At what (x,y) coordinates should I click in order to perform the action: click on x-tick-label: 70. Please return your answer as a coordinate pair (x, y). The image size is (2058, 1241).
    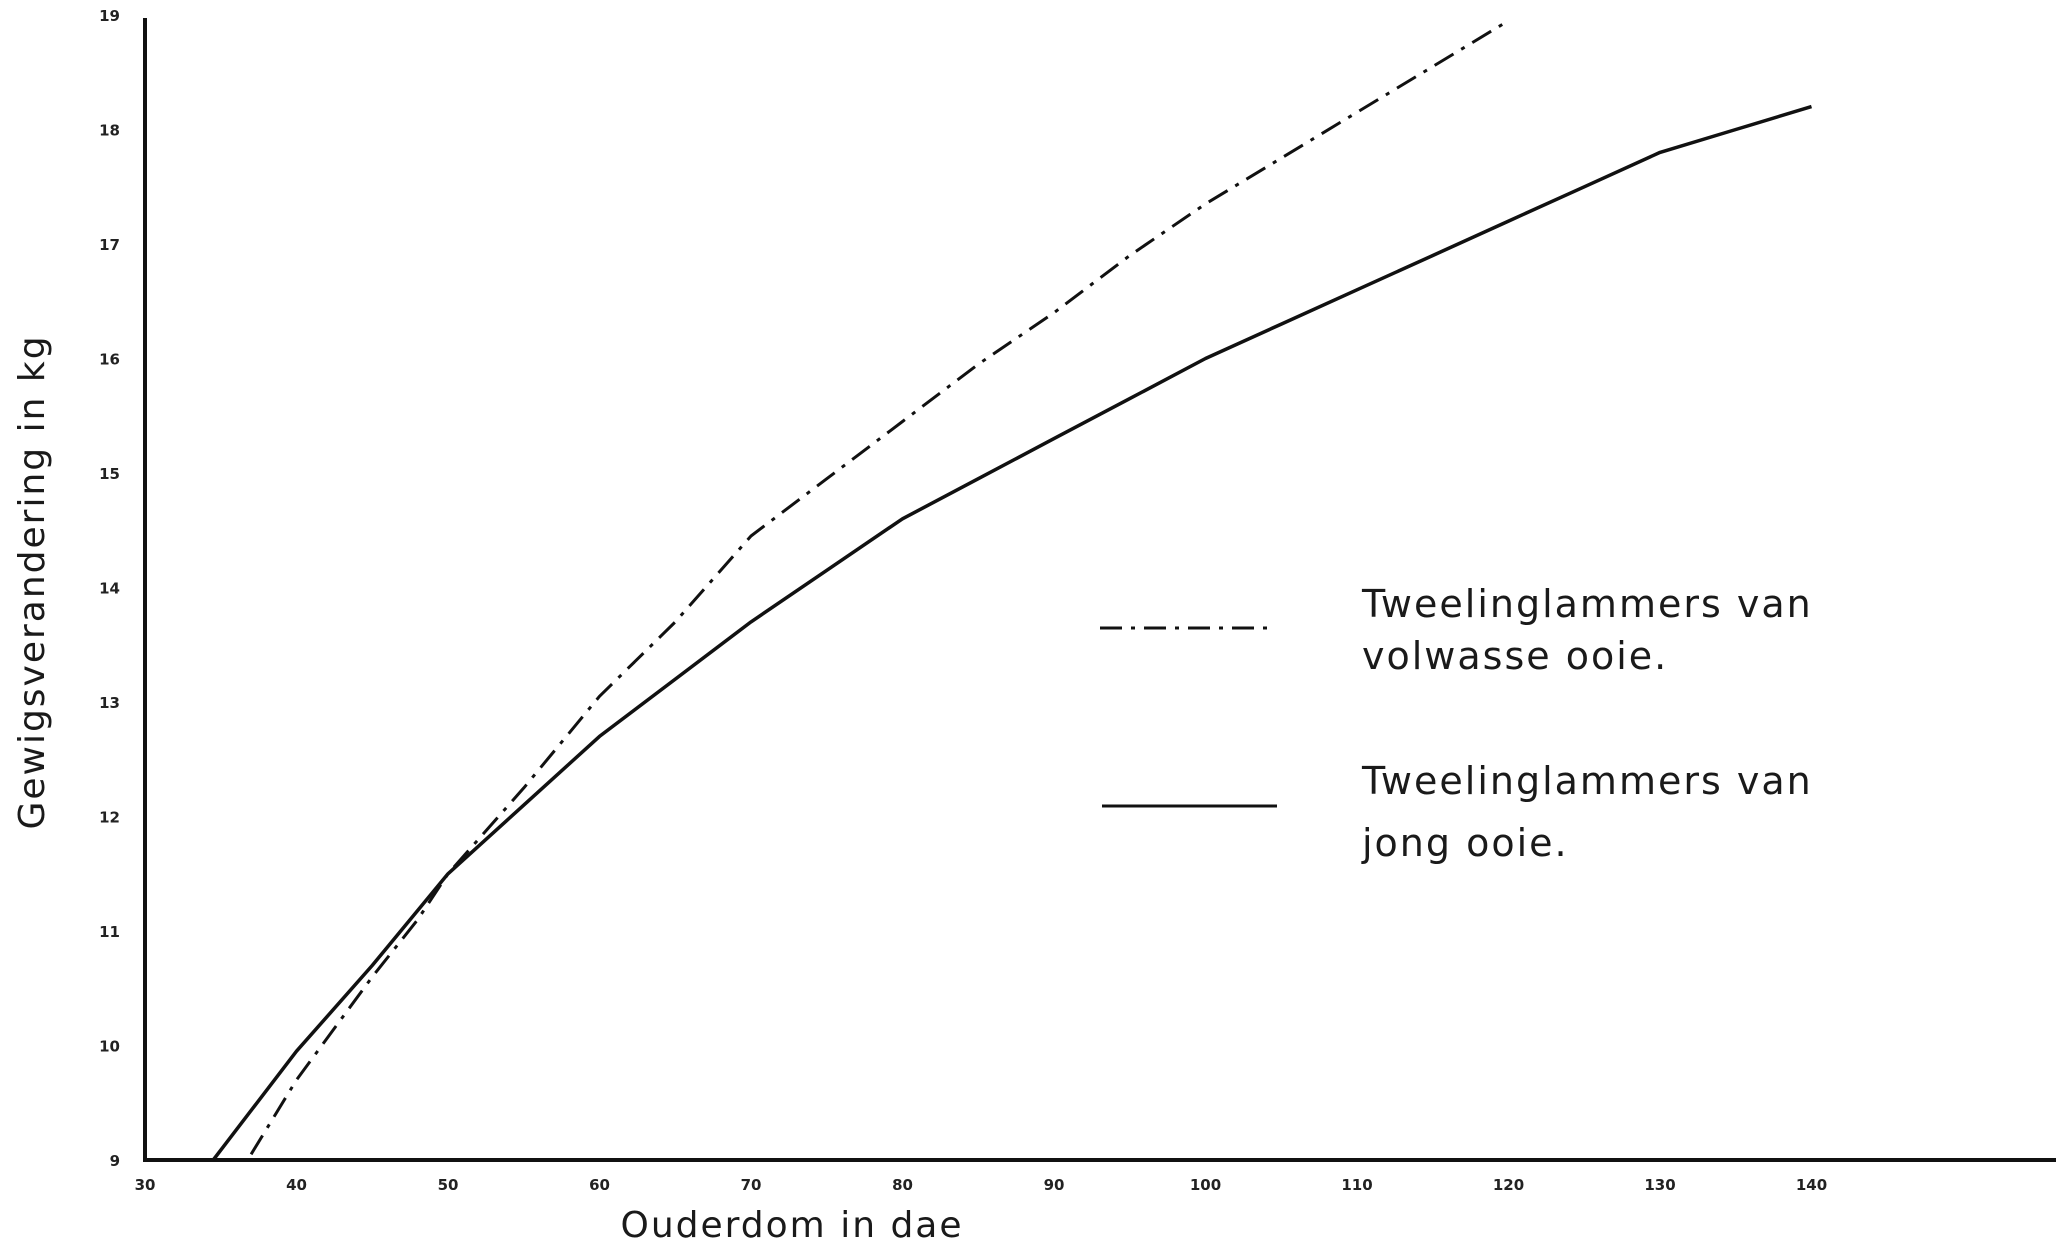
    Looking at the image, I should click on (751, 1185).